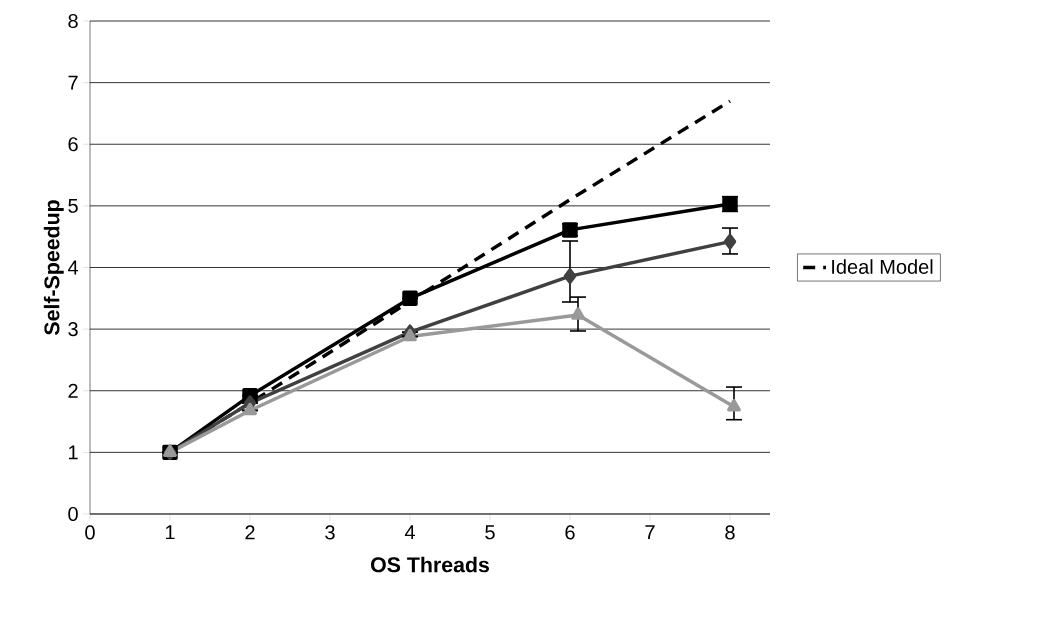 This screenshot has height=624, width=1054. Describe the element at coordinates (73, 82) in the screenshot. I see `y-tick-label: 7` at that location.